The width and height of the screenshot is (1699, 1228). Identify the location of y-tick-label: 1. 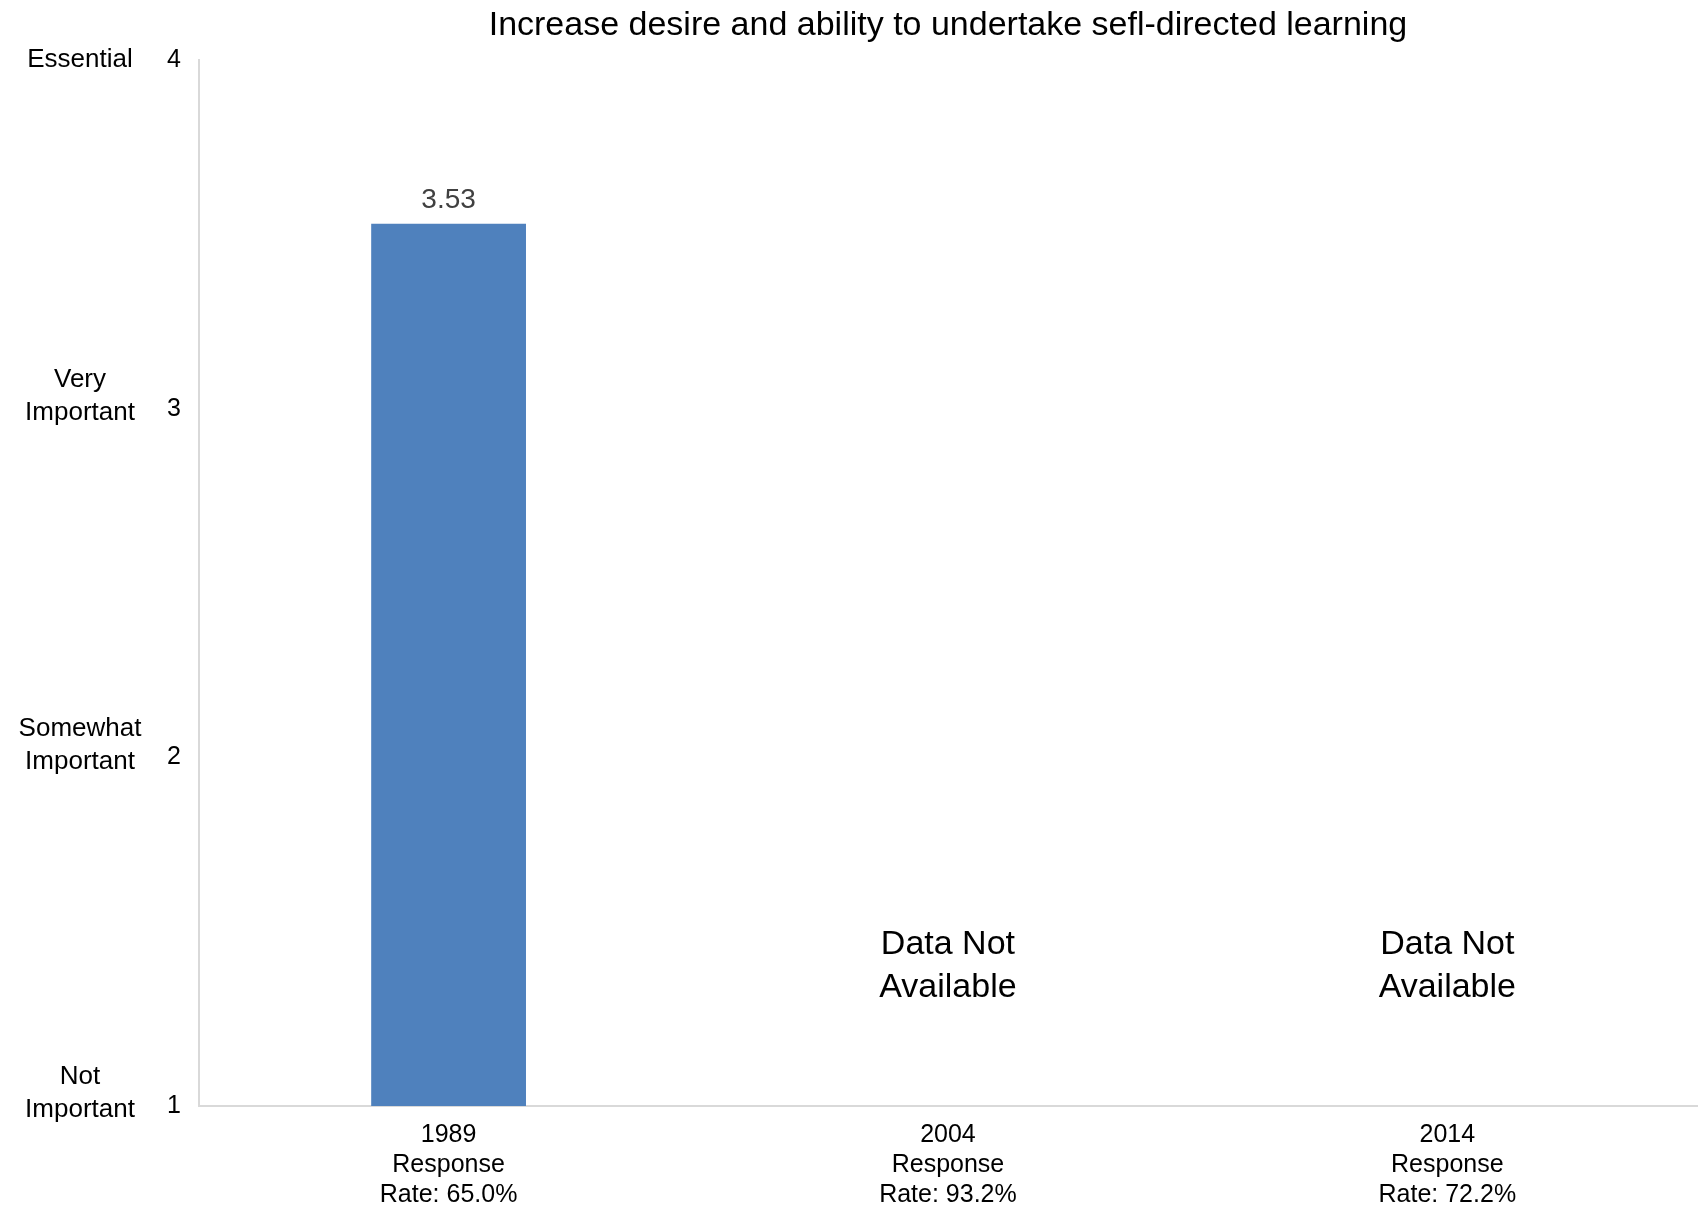
(174, 1103).